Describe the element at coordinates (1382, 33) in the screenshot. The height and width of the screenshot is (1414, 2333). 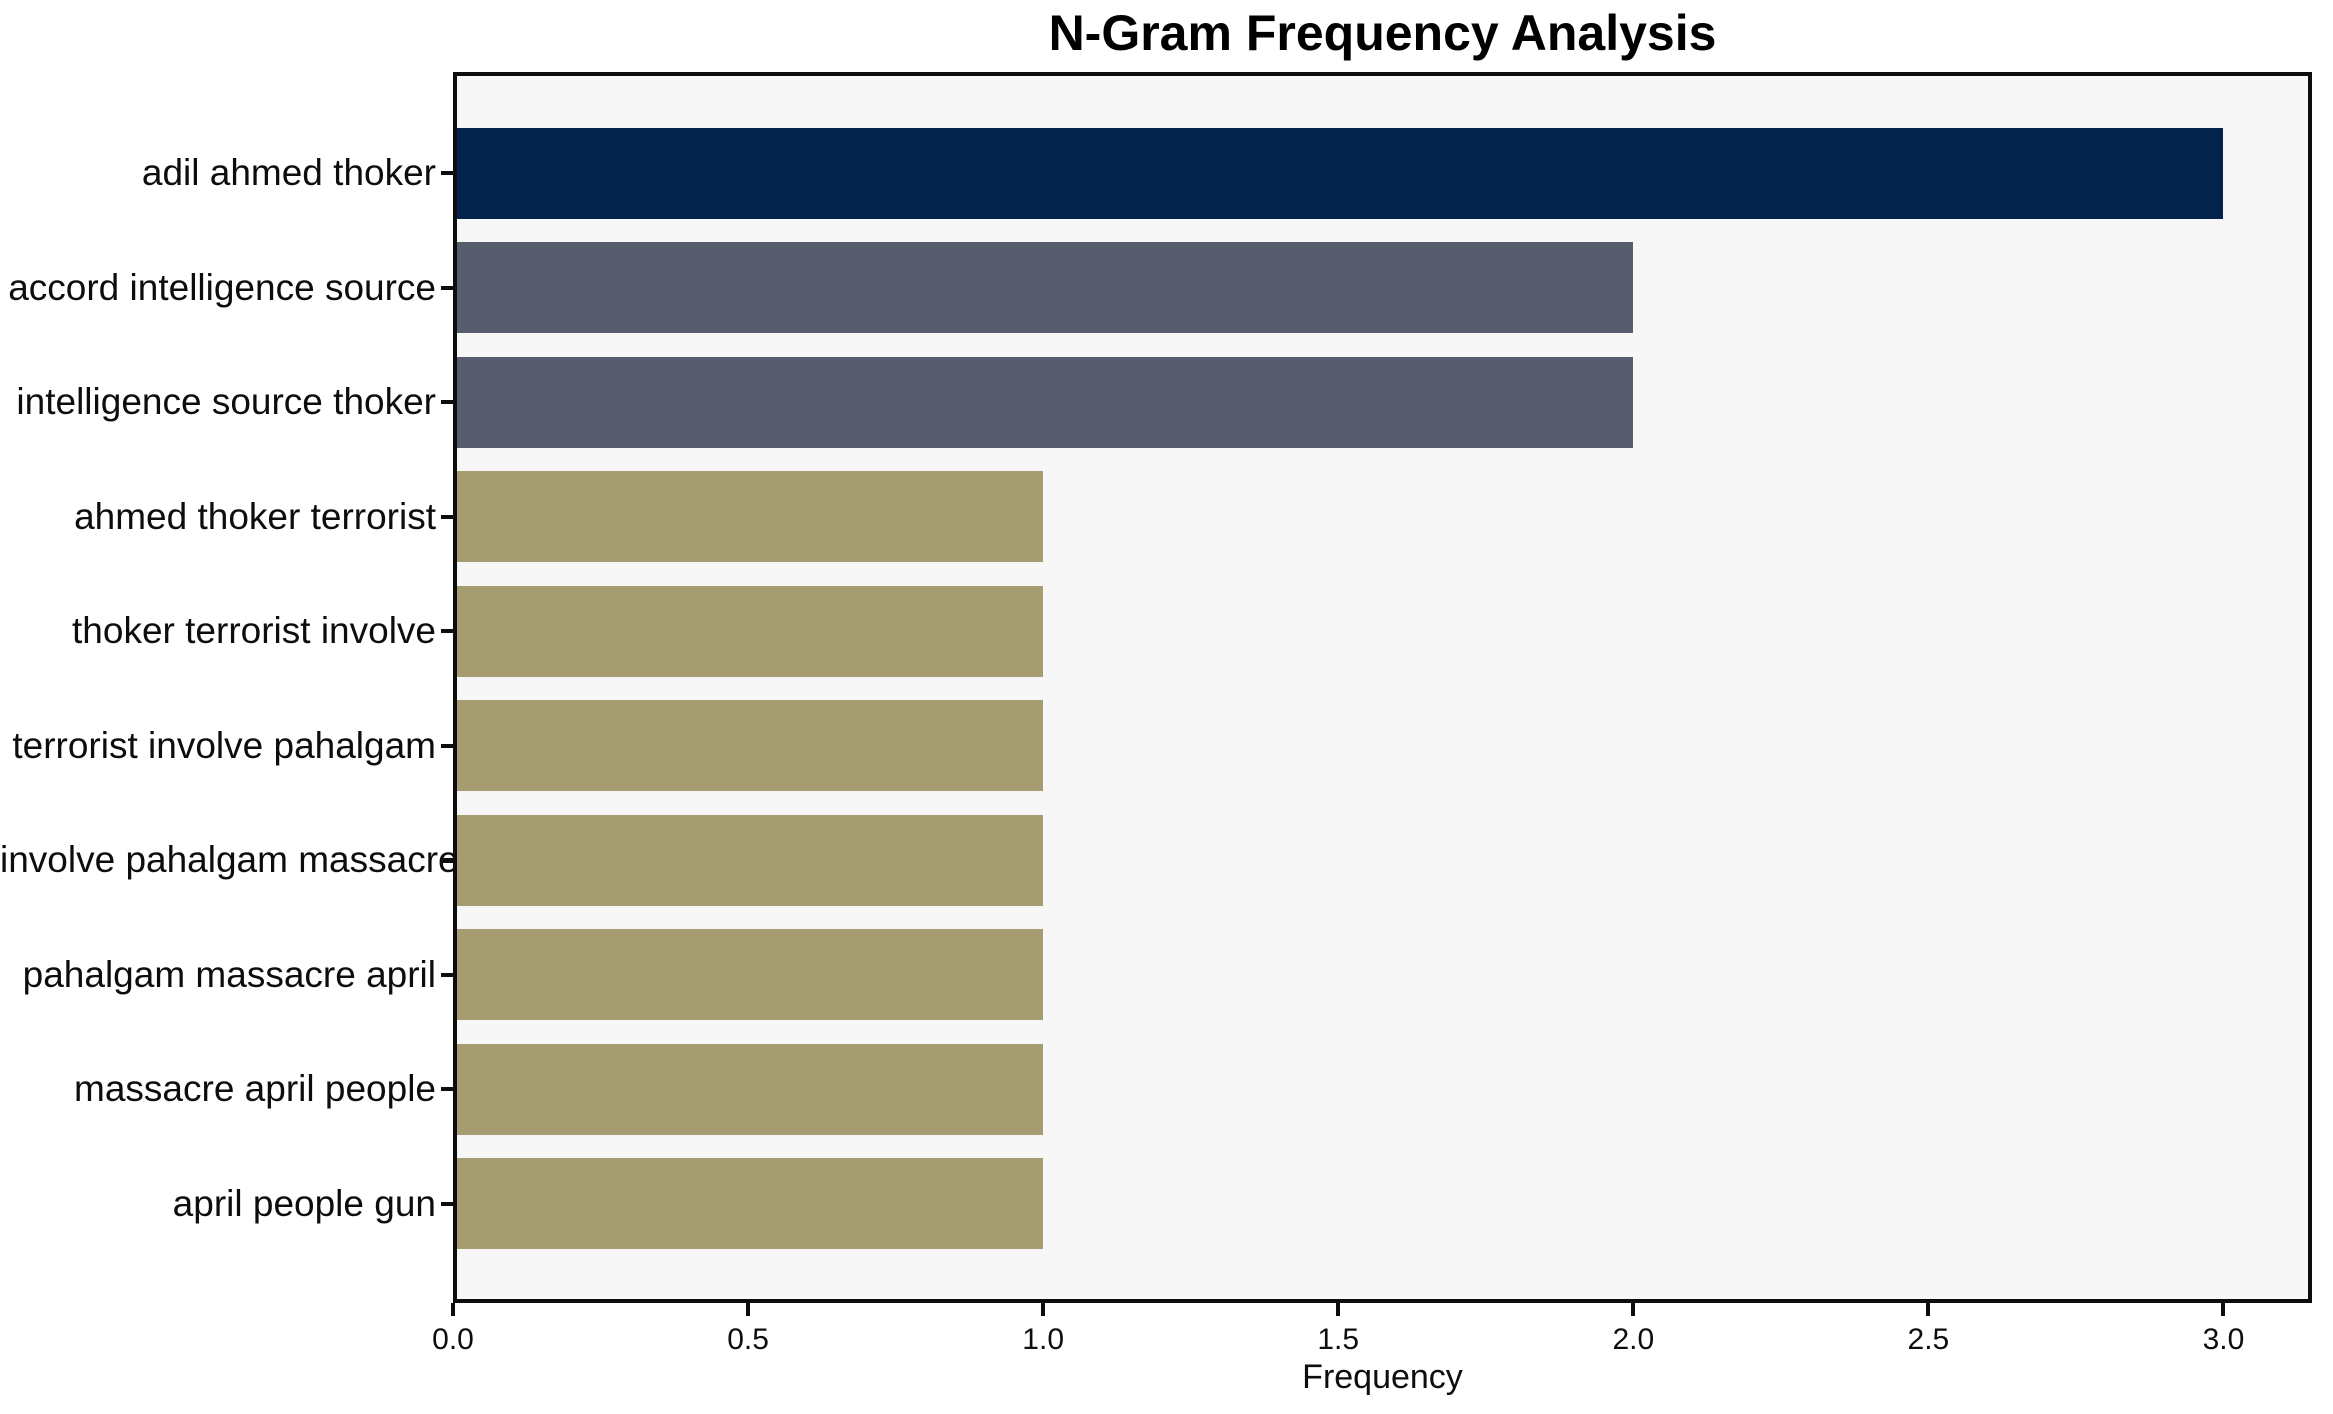
I see `chart-title: N-Gram Frequency Analysis` at that location.